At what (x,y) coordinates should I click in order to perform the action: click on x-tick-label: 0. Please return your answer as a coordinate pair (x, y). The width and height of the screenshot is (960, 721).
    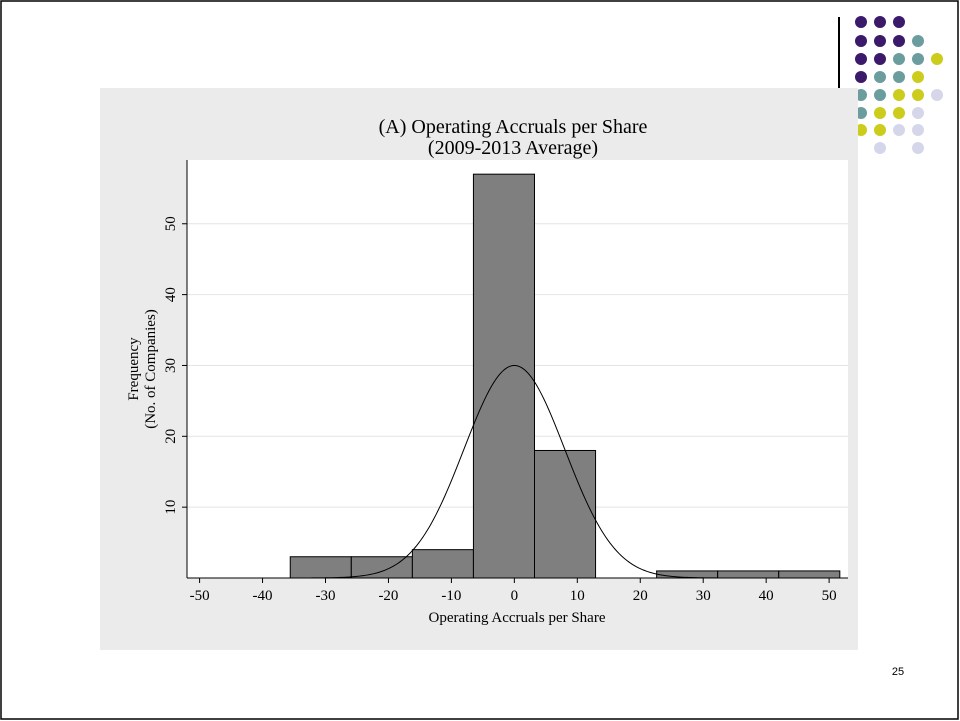
    Looking at the image, I should click on (515, 596).